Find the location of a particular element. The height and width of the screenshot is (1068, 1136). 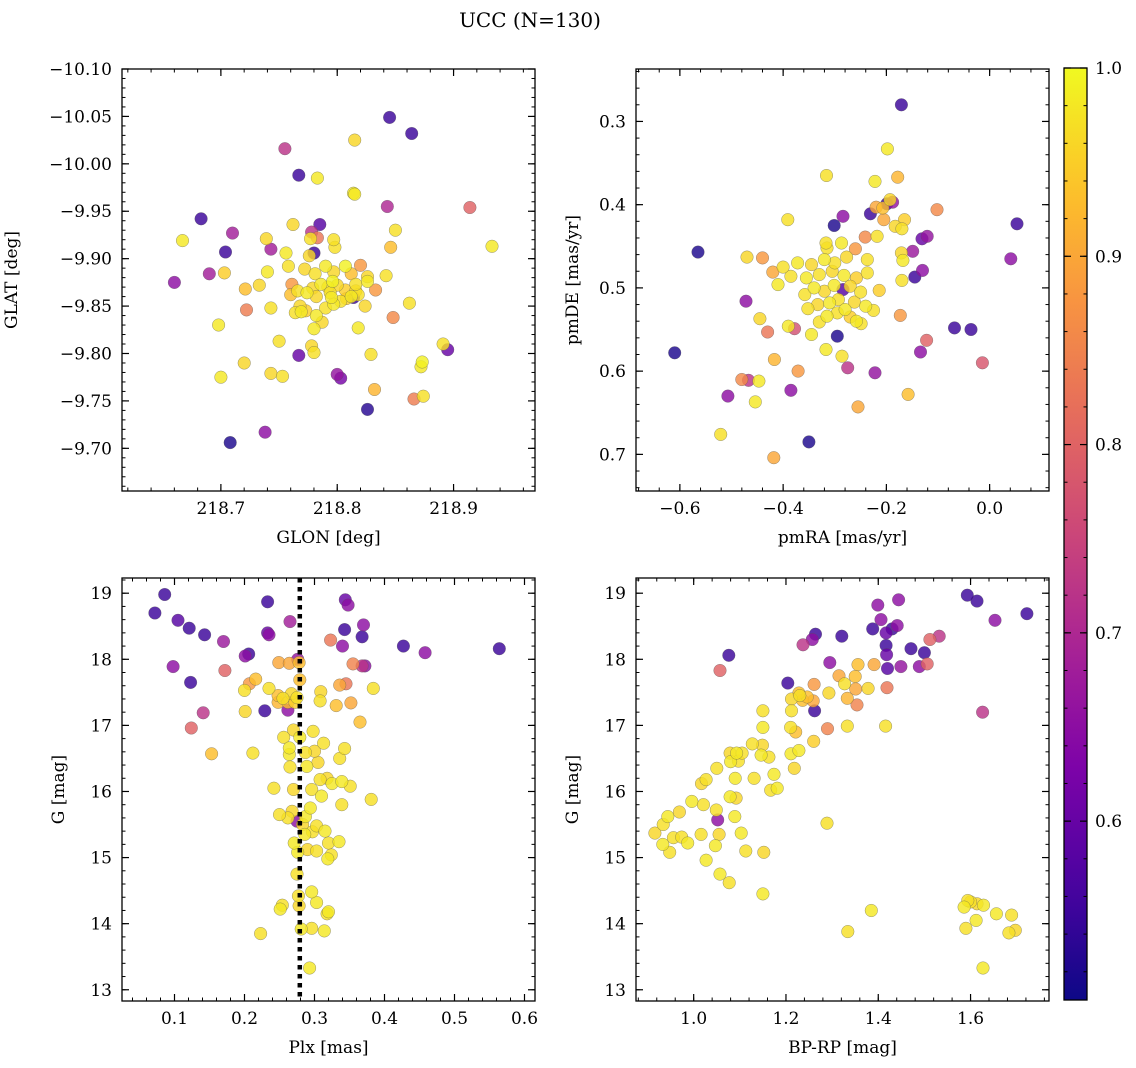

x-axis-label: Plx [mas] is located at coordinates (328, 1048).